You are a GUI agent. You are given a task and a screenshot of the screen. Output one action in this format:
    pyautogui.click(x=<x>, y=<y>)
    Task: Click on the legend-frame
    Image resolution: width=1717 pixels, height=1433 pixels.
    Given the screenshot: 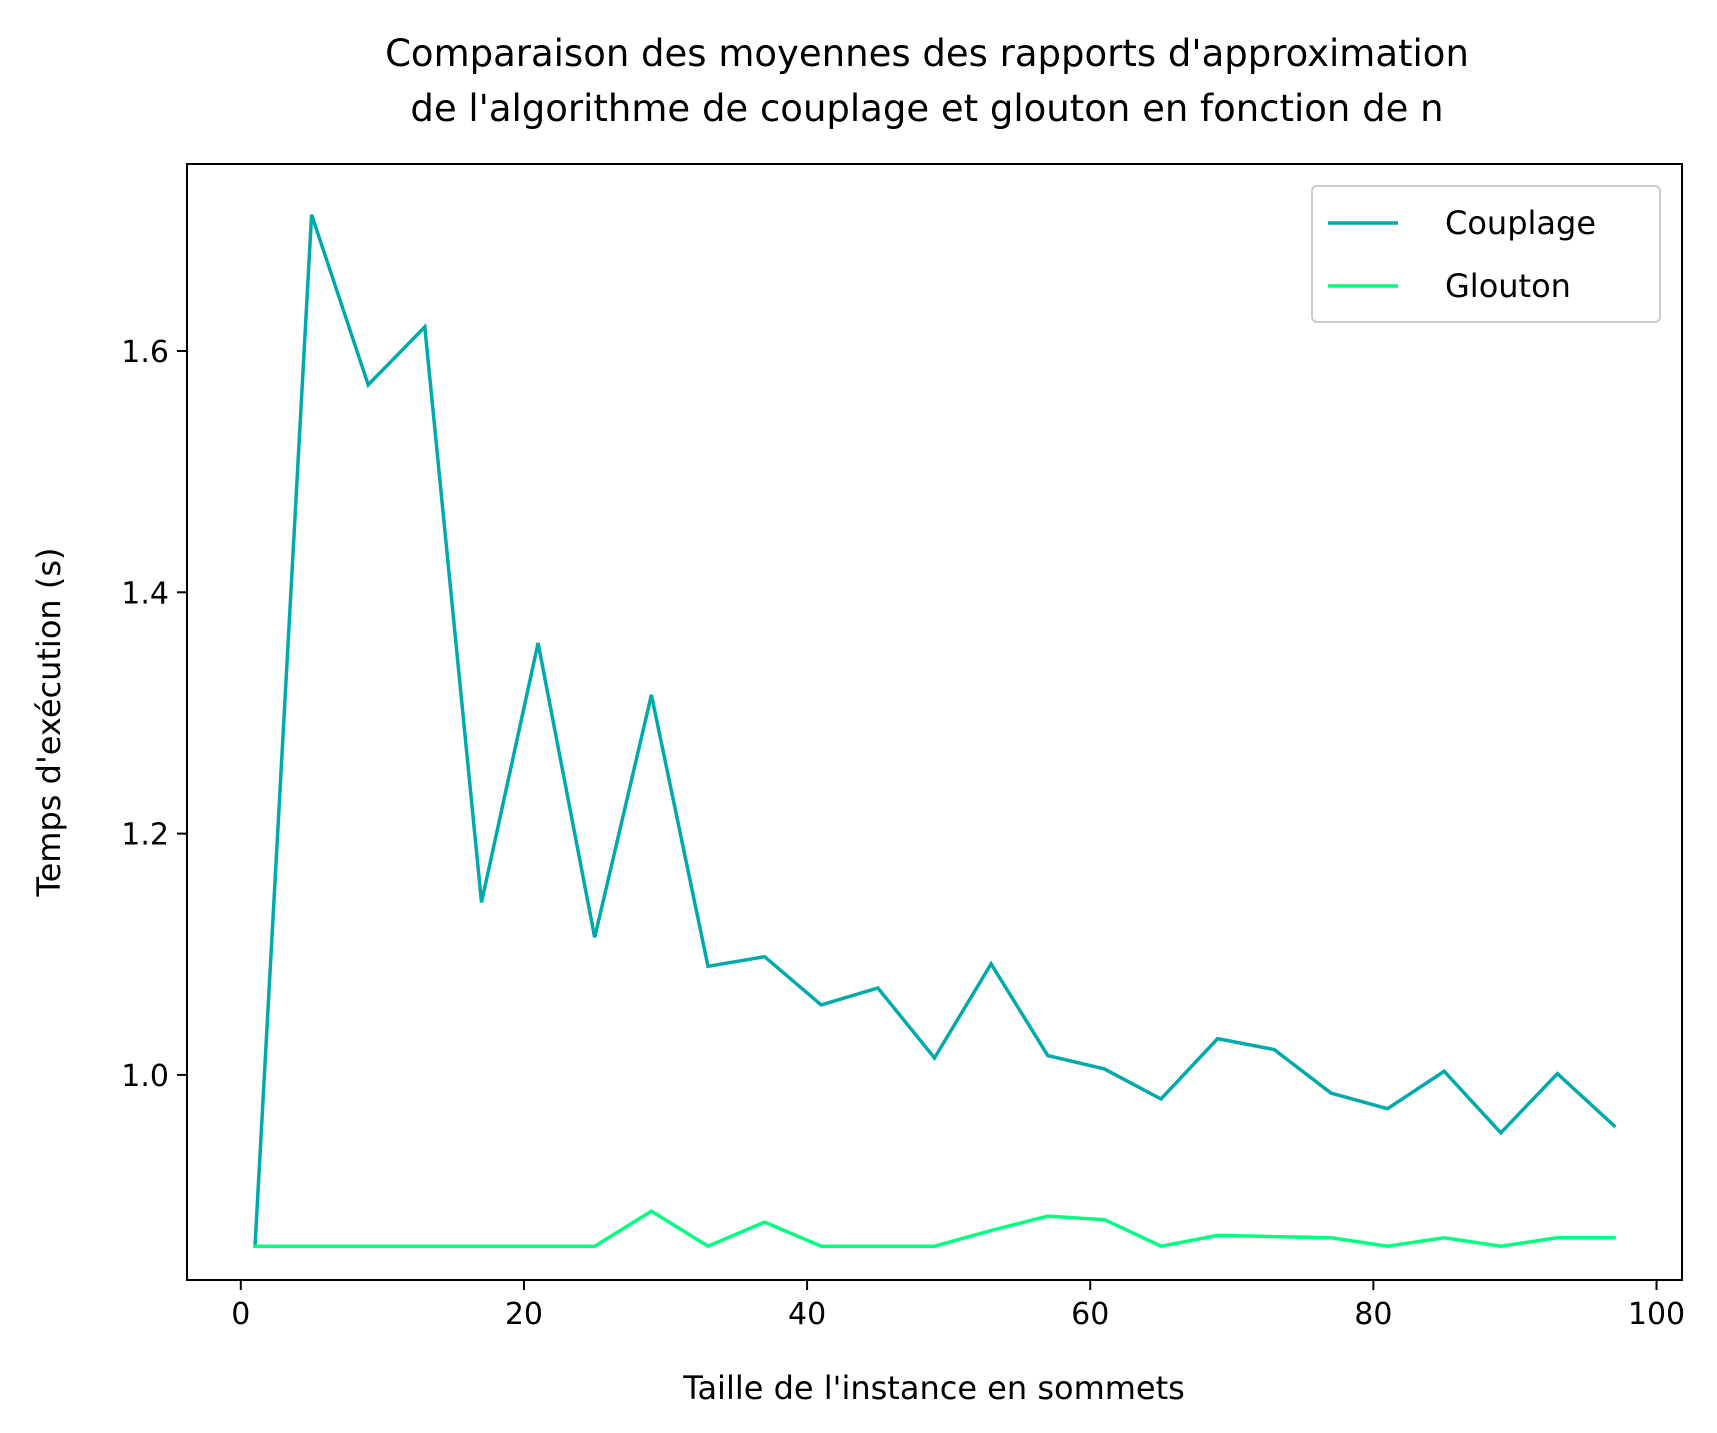 What is the action you would take?
    pyautogui.click(x=1486, y=254)
    